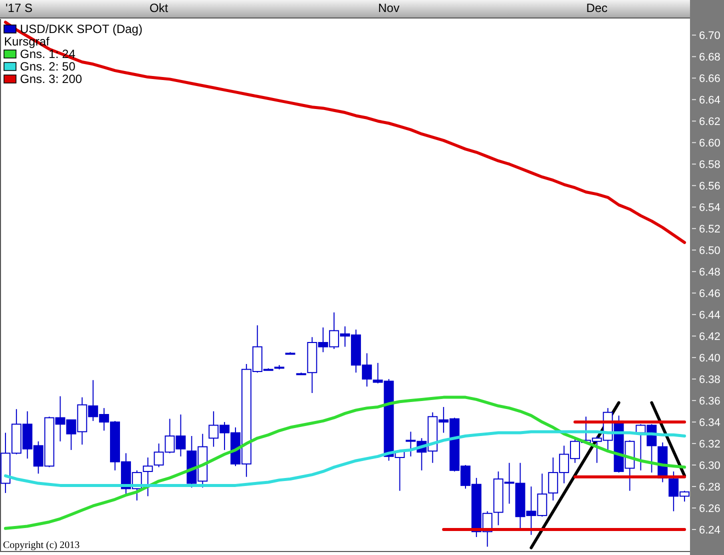 This screenshot has height=555, width=724. I want to click on y-tick-label: 6.38, so click(709, 380).